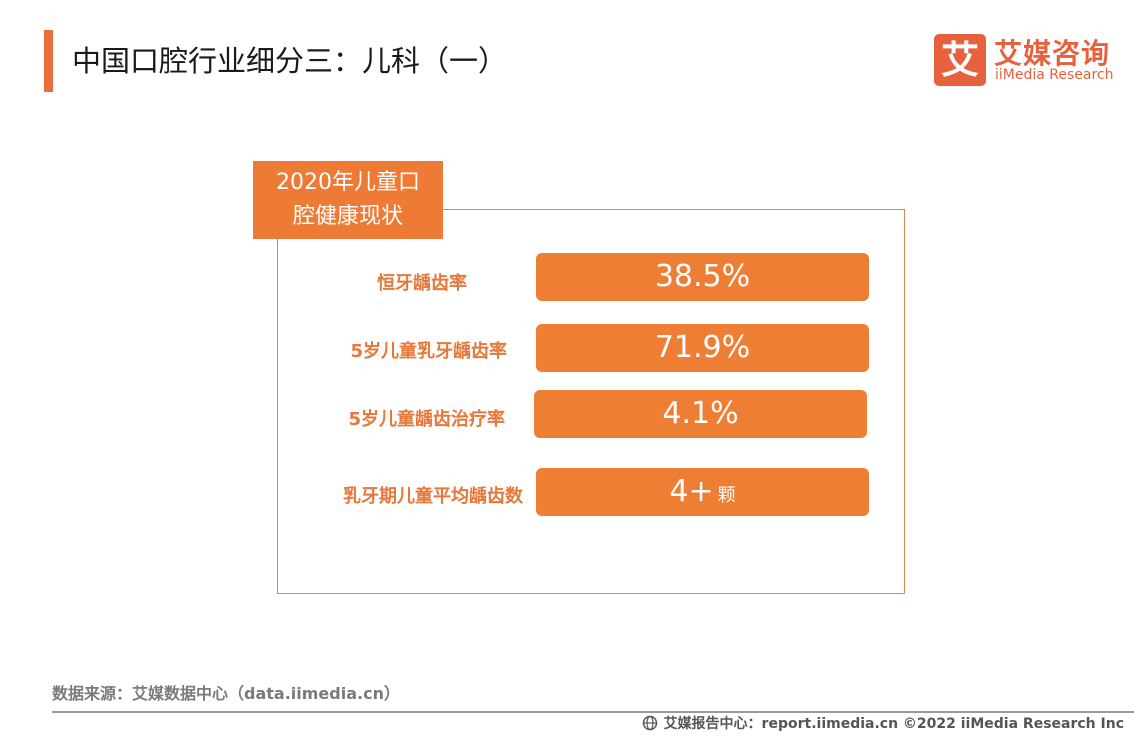 This screenshot has width=1134, height=737. What do you see at coordinates (347, 216) in the screenshot?
I see `panel-title-line2: 腔健康现状` at bounding box center [347, 216].